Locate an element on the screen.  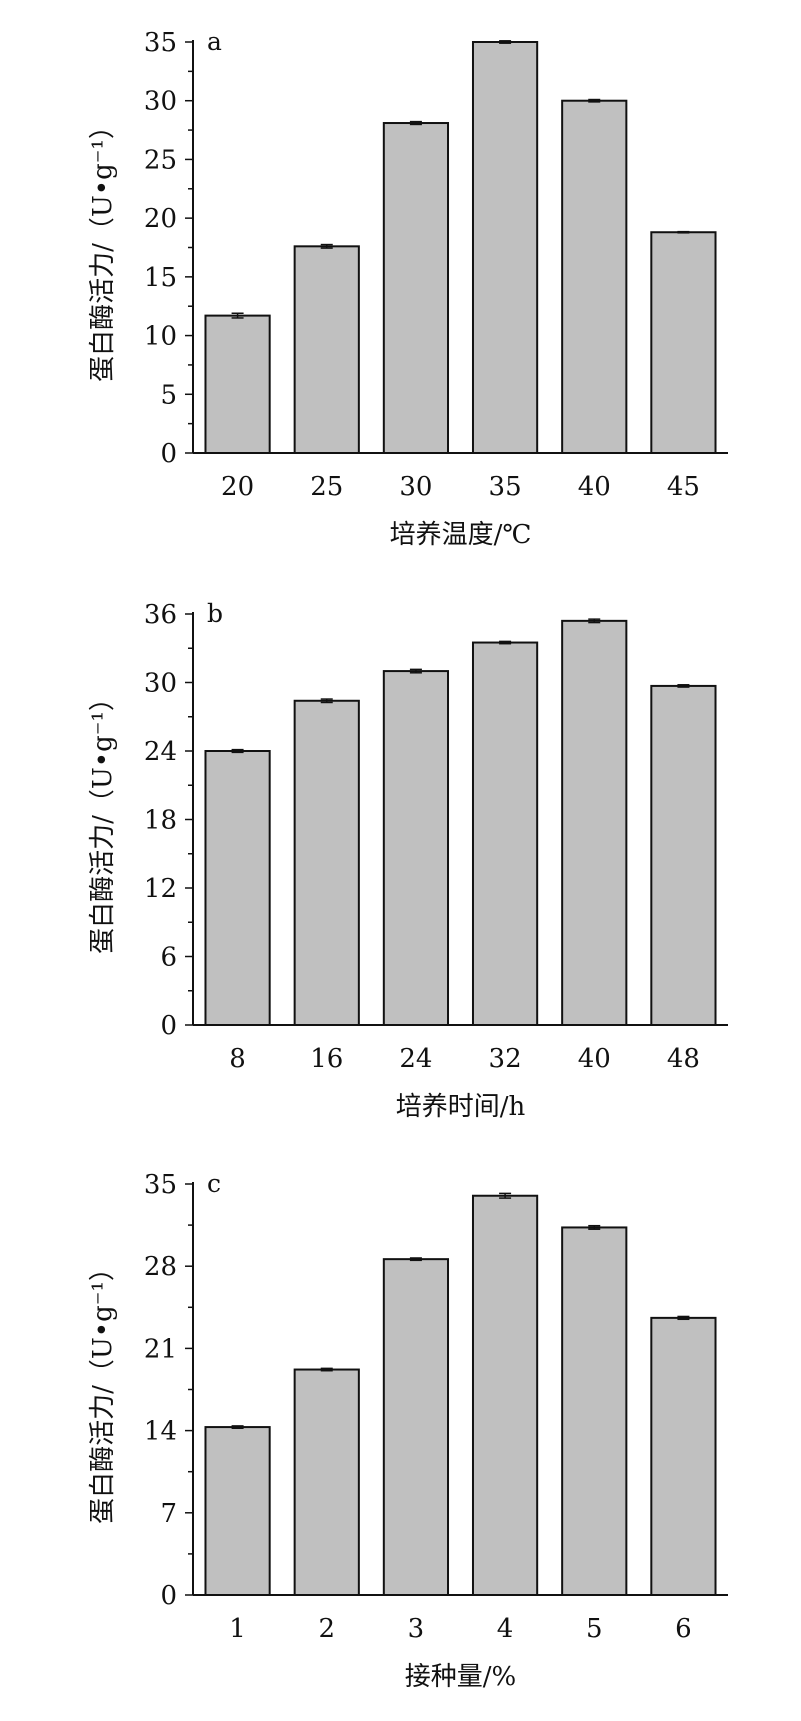
x-tick-label: 25 is located at coordinates (326, 487).